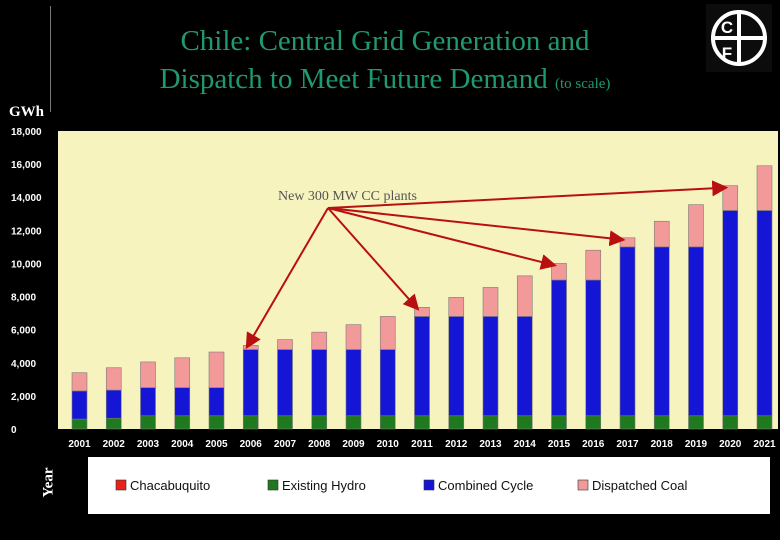 The height and width of the screenshot is (540, 780). Describe the element at coordinates (593, 444) in the screenshot. I see `x-tick-label: 2016` at that location.